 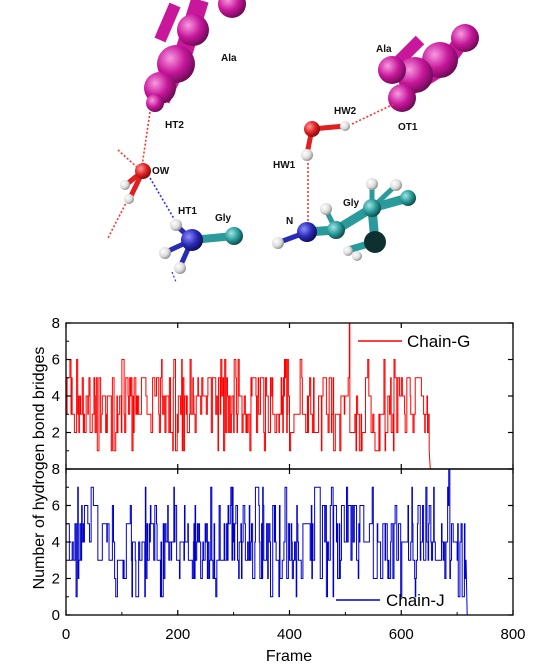 What do you see at coordinates (289, 634) in the screenshot?
I see `x-tick-label: 400` at bounding box center [289, 634].